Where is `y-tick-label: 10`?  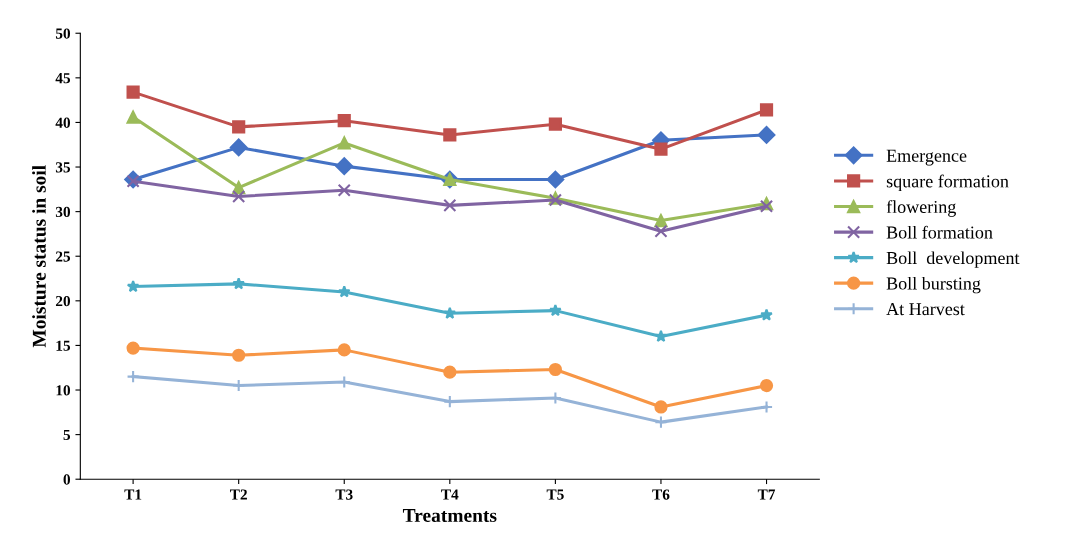
y-tick-label: 10 is located at coordinates (63, 390).